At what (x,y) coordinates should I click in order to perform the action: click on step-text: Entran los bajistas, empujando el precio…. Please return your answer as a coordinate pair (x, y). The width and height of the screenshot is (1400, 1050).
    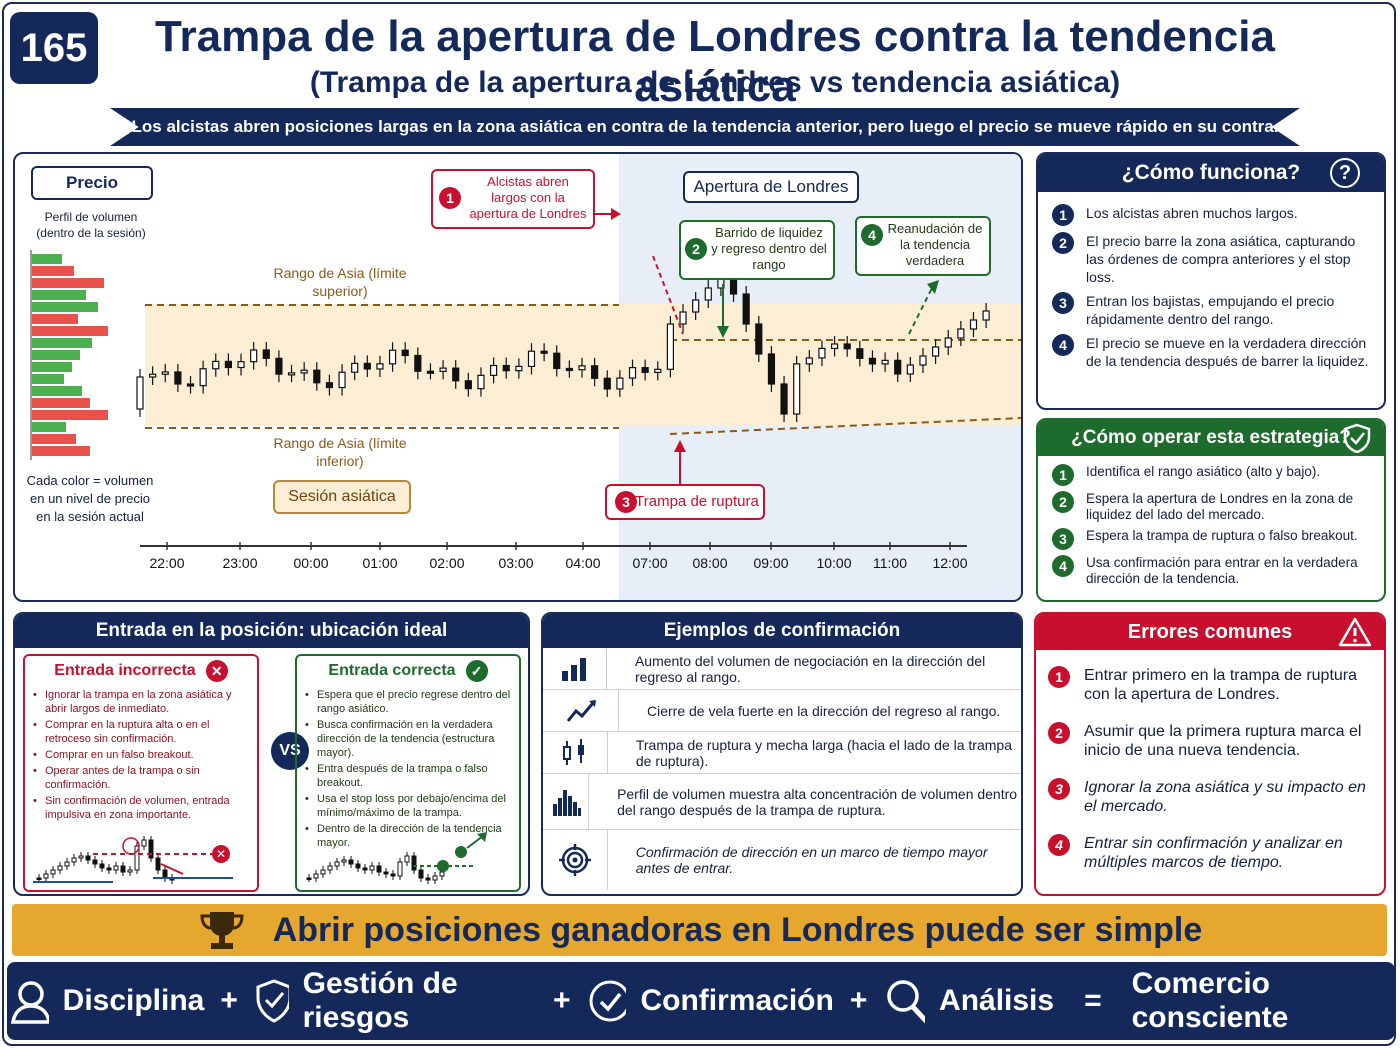
    Looking at the image, I should click on (1210, 310).